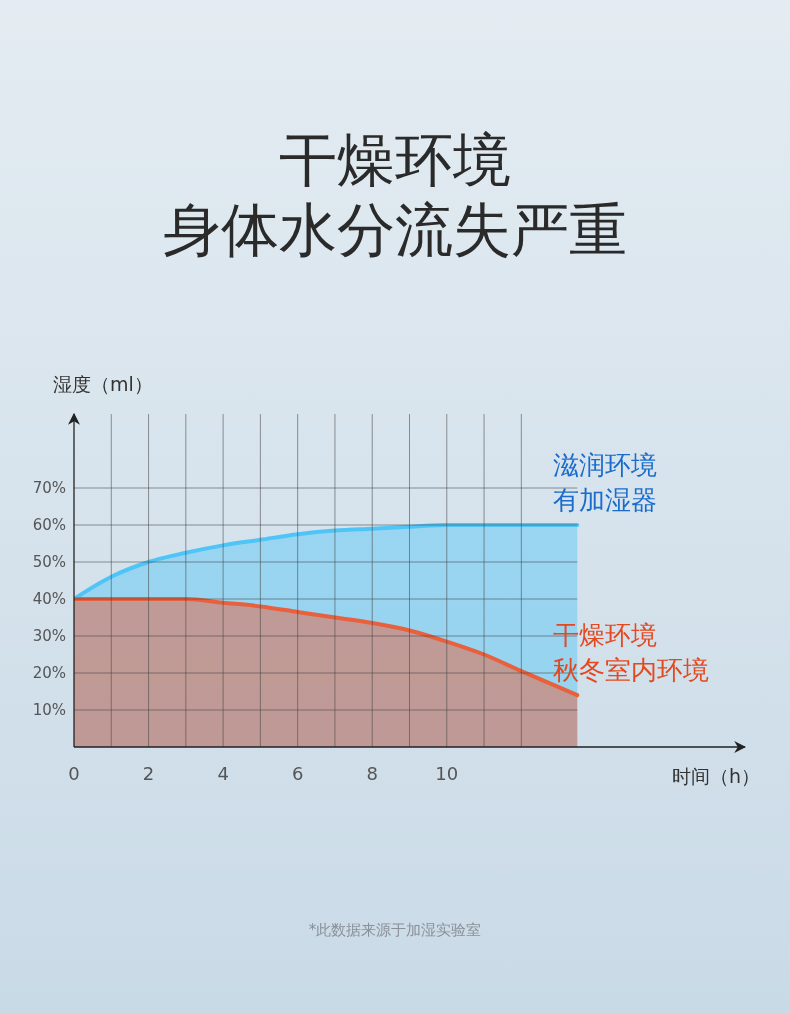  I want to click on y-tick-label: 60%, so click(49, 525).